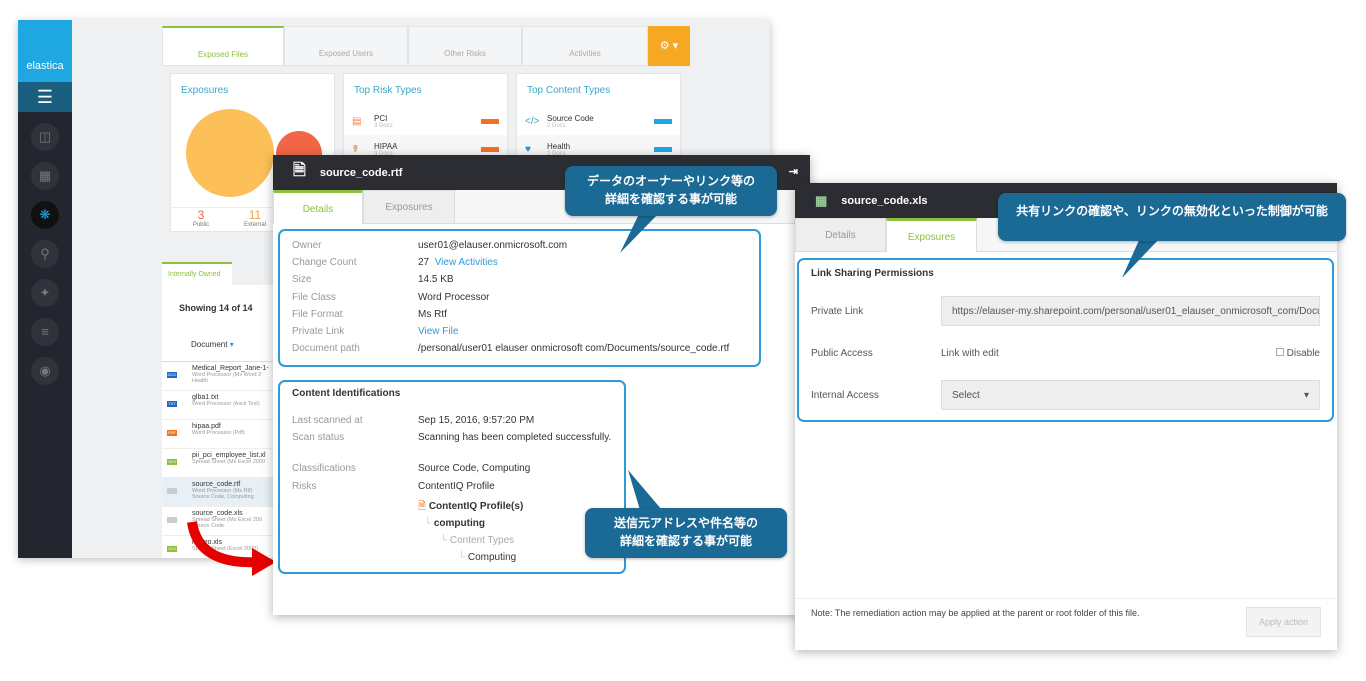 This screenshot has width=1366, height=681. Describe the element at coordinates (793, 172) in the screenshot. I see `collapse-icon: ⇥` at that location.